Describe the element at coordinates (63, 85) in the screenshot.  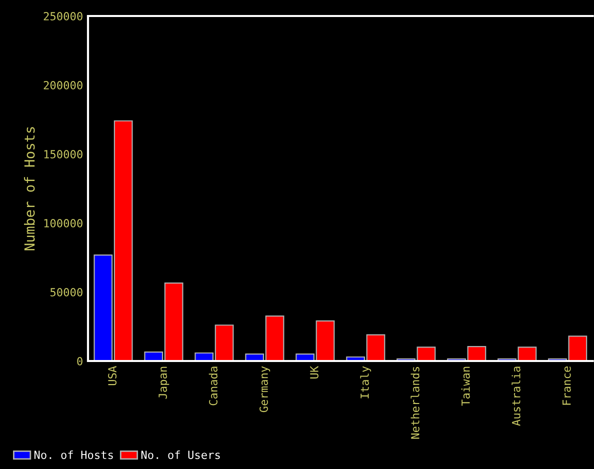
I see `y-tick-label: 200000` at that location.